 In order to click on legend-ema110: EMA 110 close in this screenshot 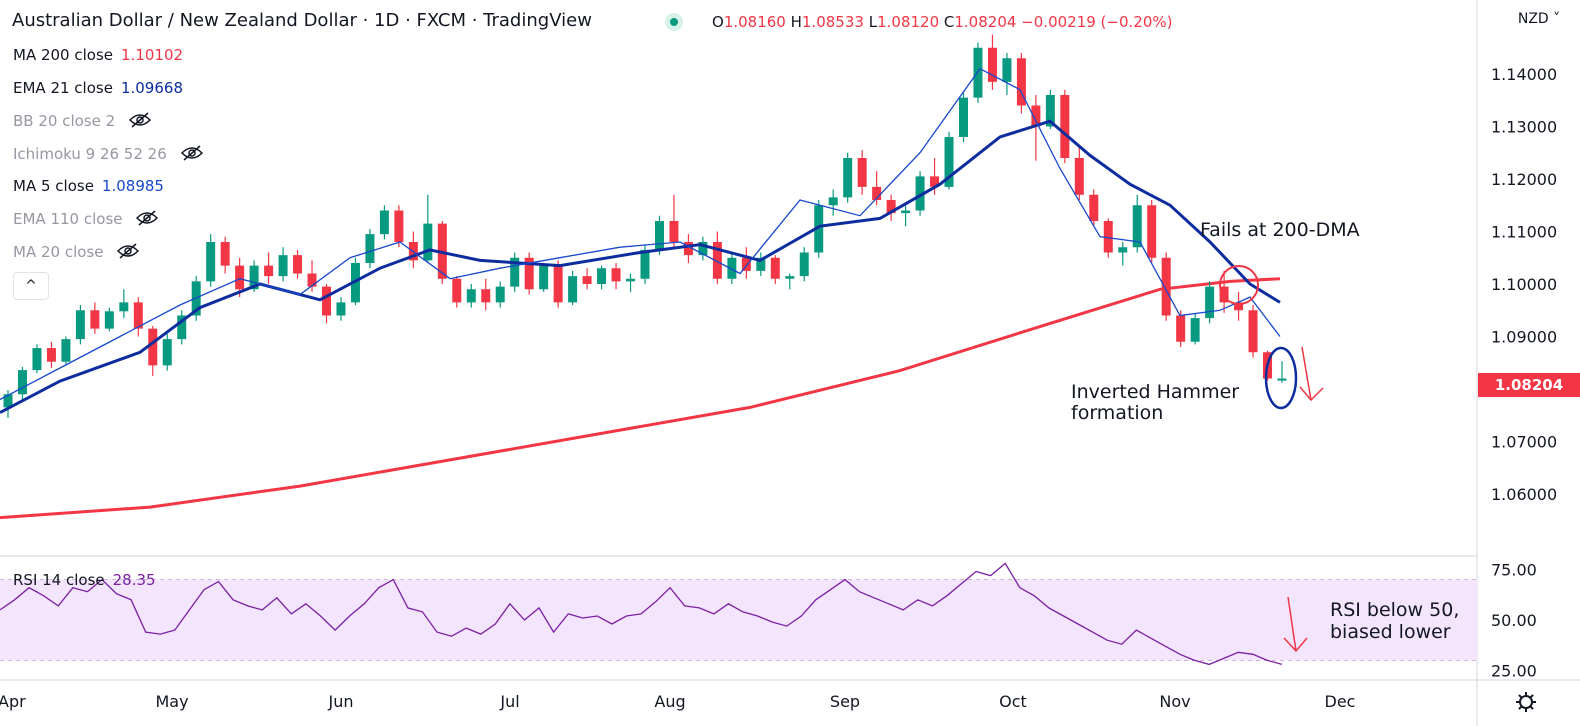, I will do `click(86, 218)`.